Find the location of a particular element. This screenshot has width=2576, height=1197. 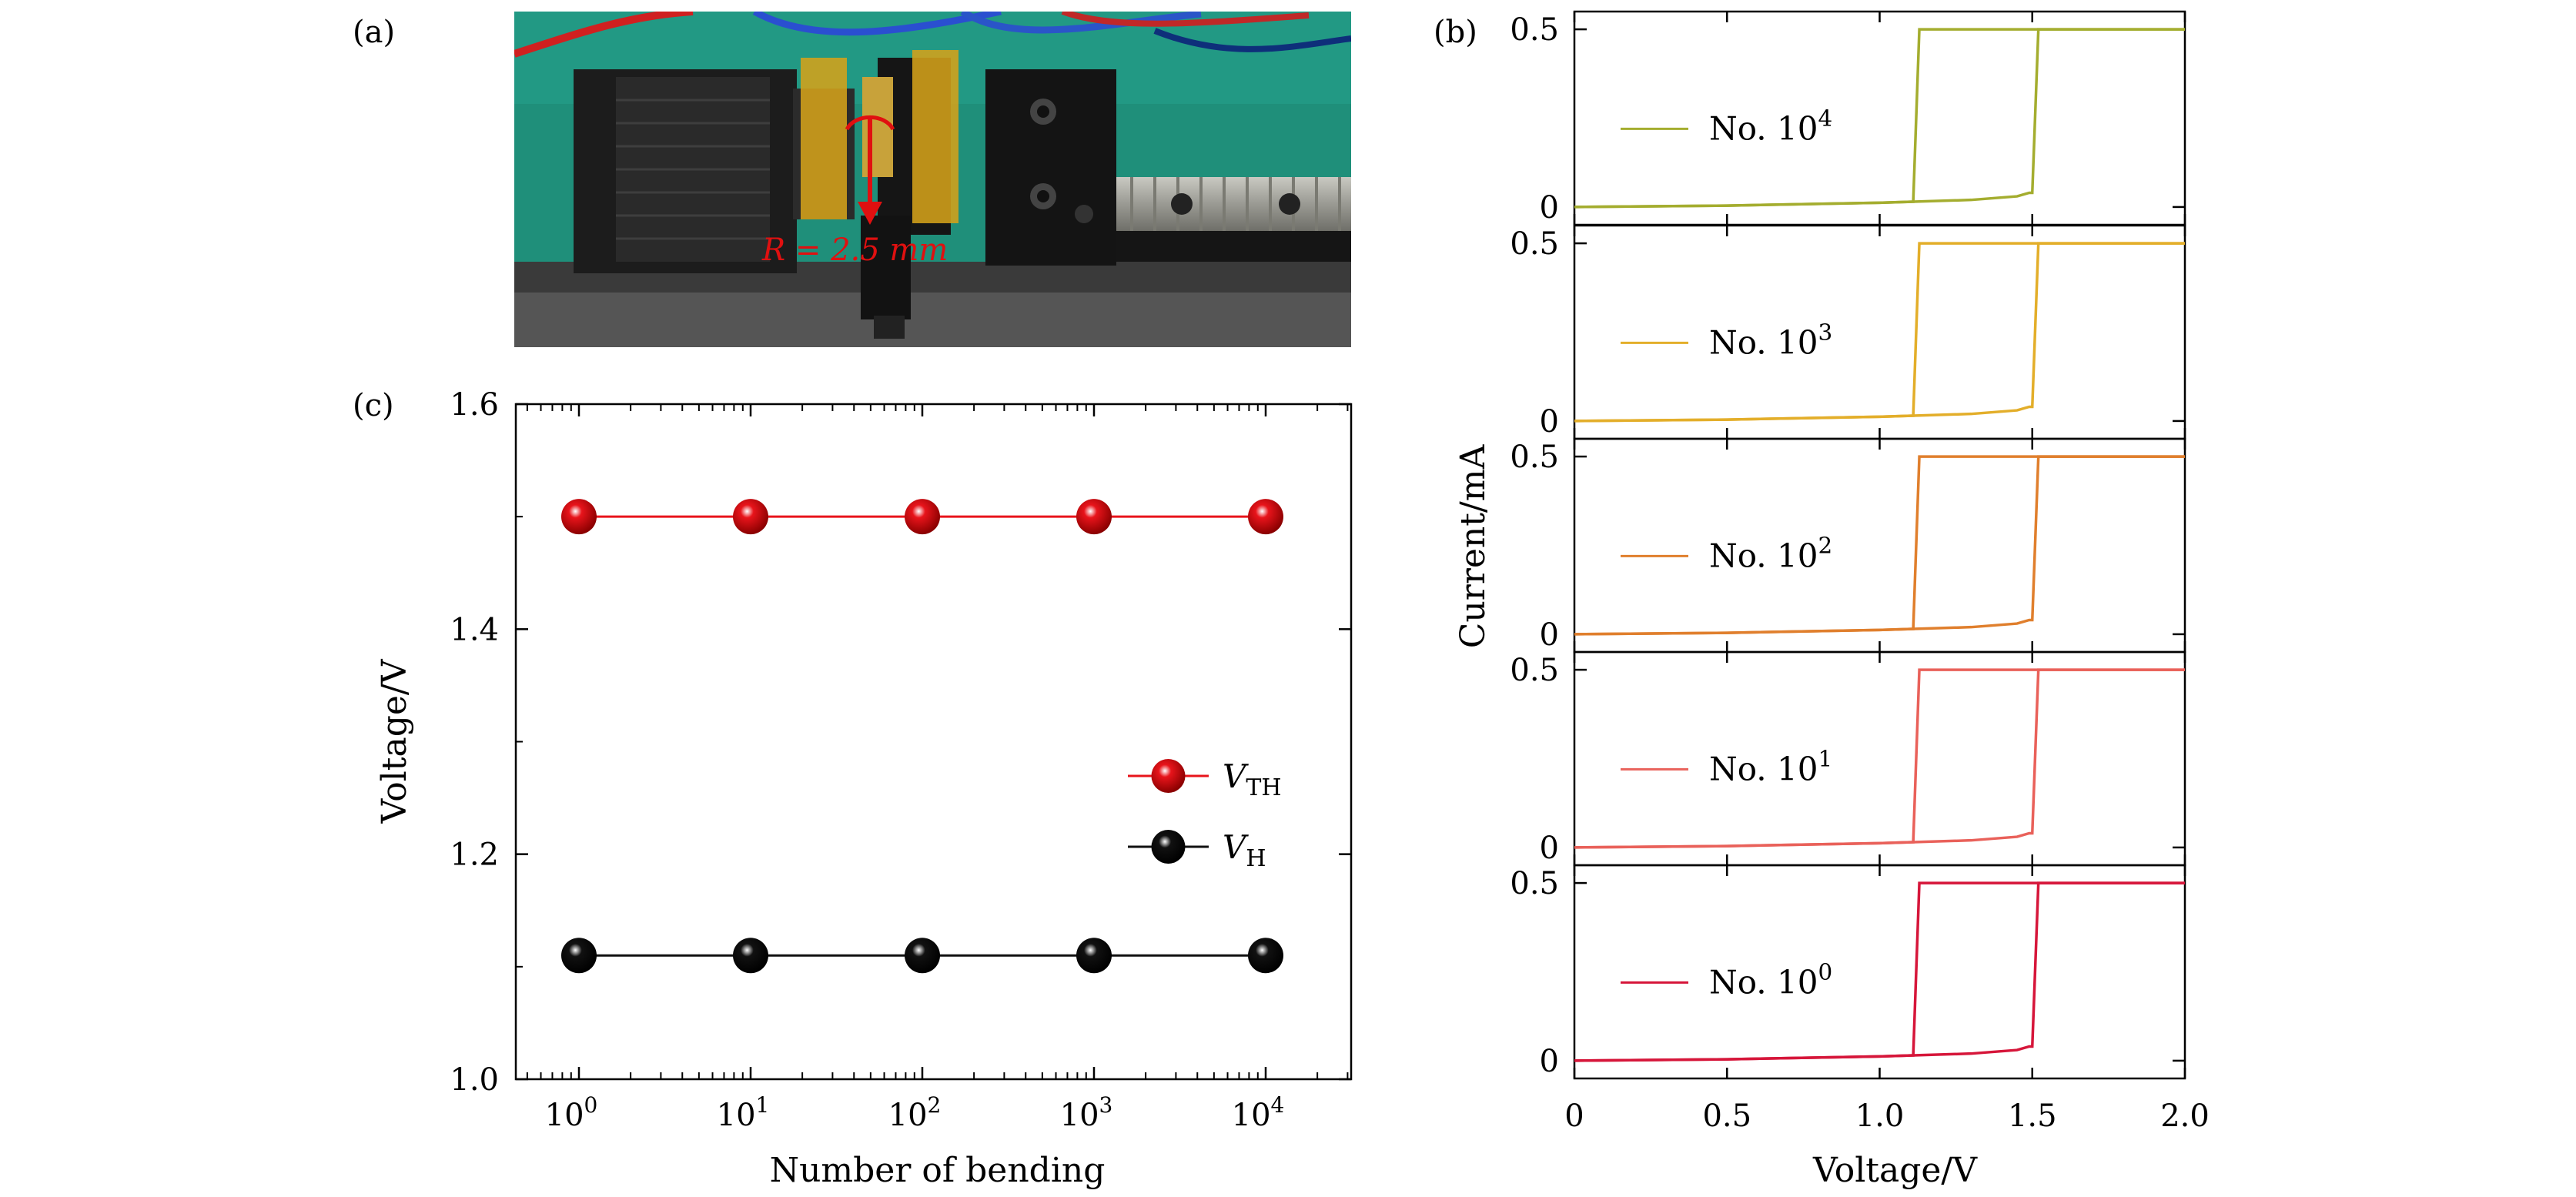

x-tick-label: 0.5 is located at coordinates (1726, 1116).